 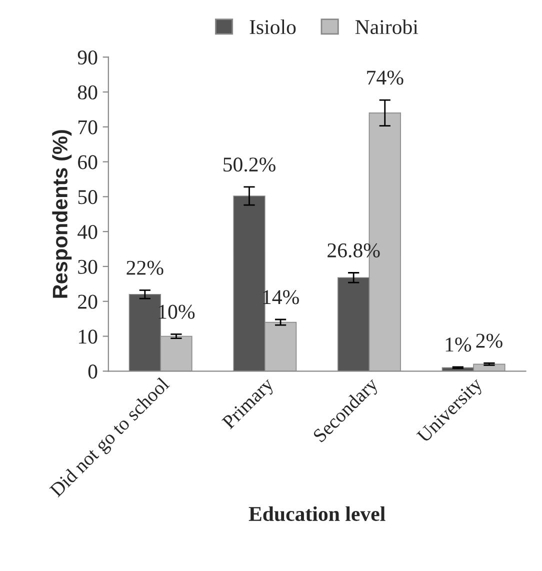 What do you see at coordinates (386, 26) in the screenshot?
I see `legend-label: Nairobi` at bounding box center [386, 26].